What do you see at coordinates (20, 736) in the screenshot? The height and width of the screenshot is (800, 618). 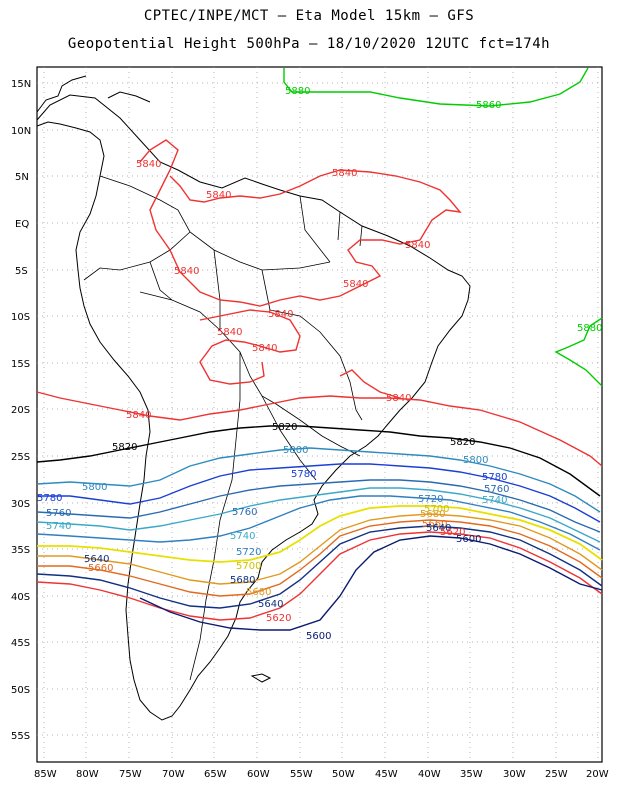 I see `lat-label: 55S` at bounding box center [20, 736].